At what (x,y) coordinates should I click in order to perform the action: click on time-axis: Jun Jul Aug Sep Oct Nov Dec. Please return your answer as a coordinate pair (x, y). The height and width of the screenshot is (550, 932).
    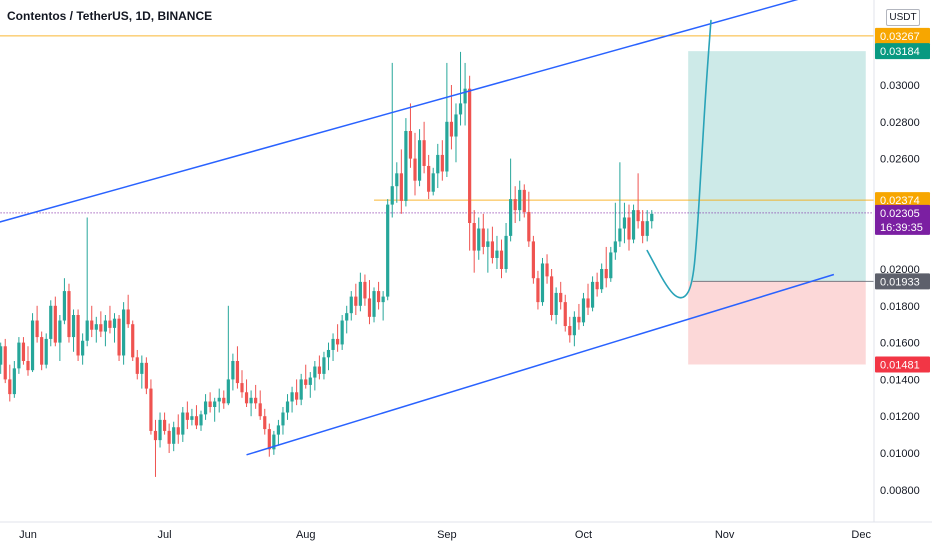
    Looking at the image, I should click on (466, 535).